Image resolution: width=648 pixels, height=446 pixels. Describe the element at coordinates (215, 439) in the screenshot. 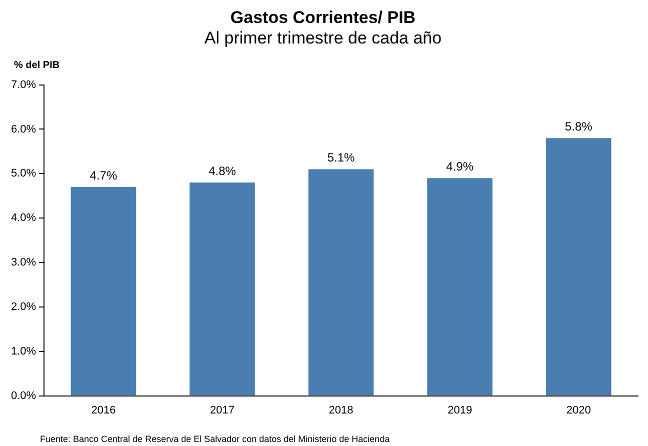

I see `source-note: Fuente: Banco Central de Reserva de El Salvador con datos del Ministerio de Hacienda` at that location.